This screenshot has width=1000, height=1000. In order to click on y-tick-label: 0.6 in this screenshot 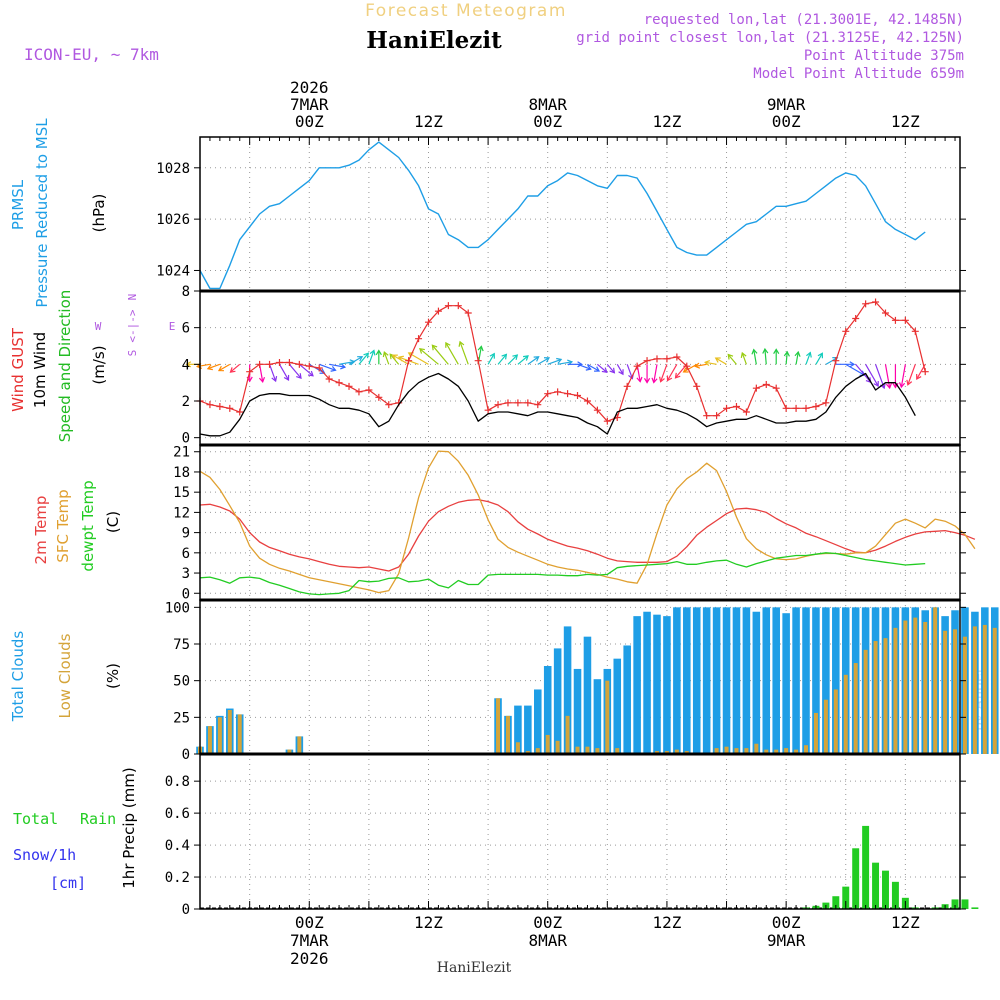, I will do `click(177, 814)`.